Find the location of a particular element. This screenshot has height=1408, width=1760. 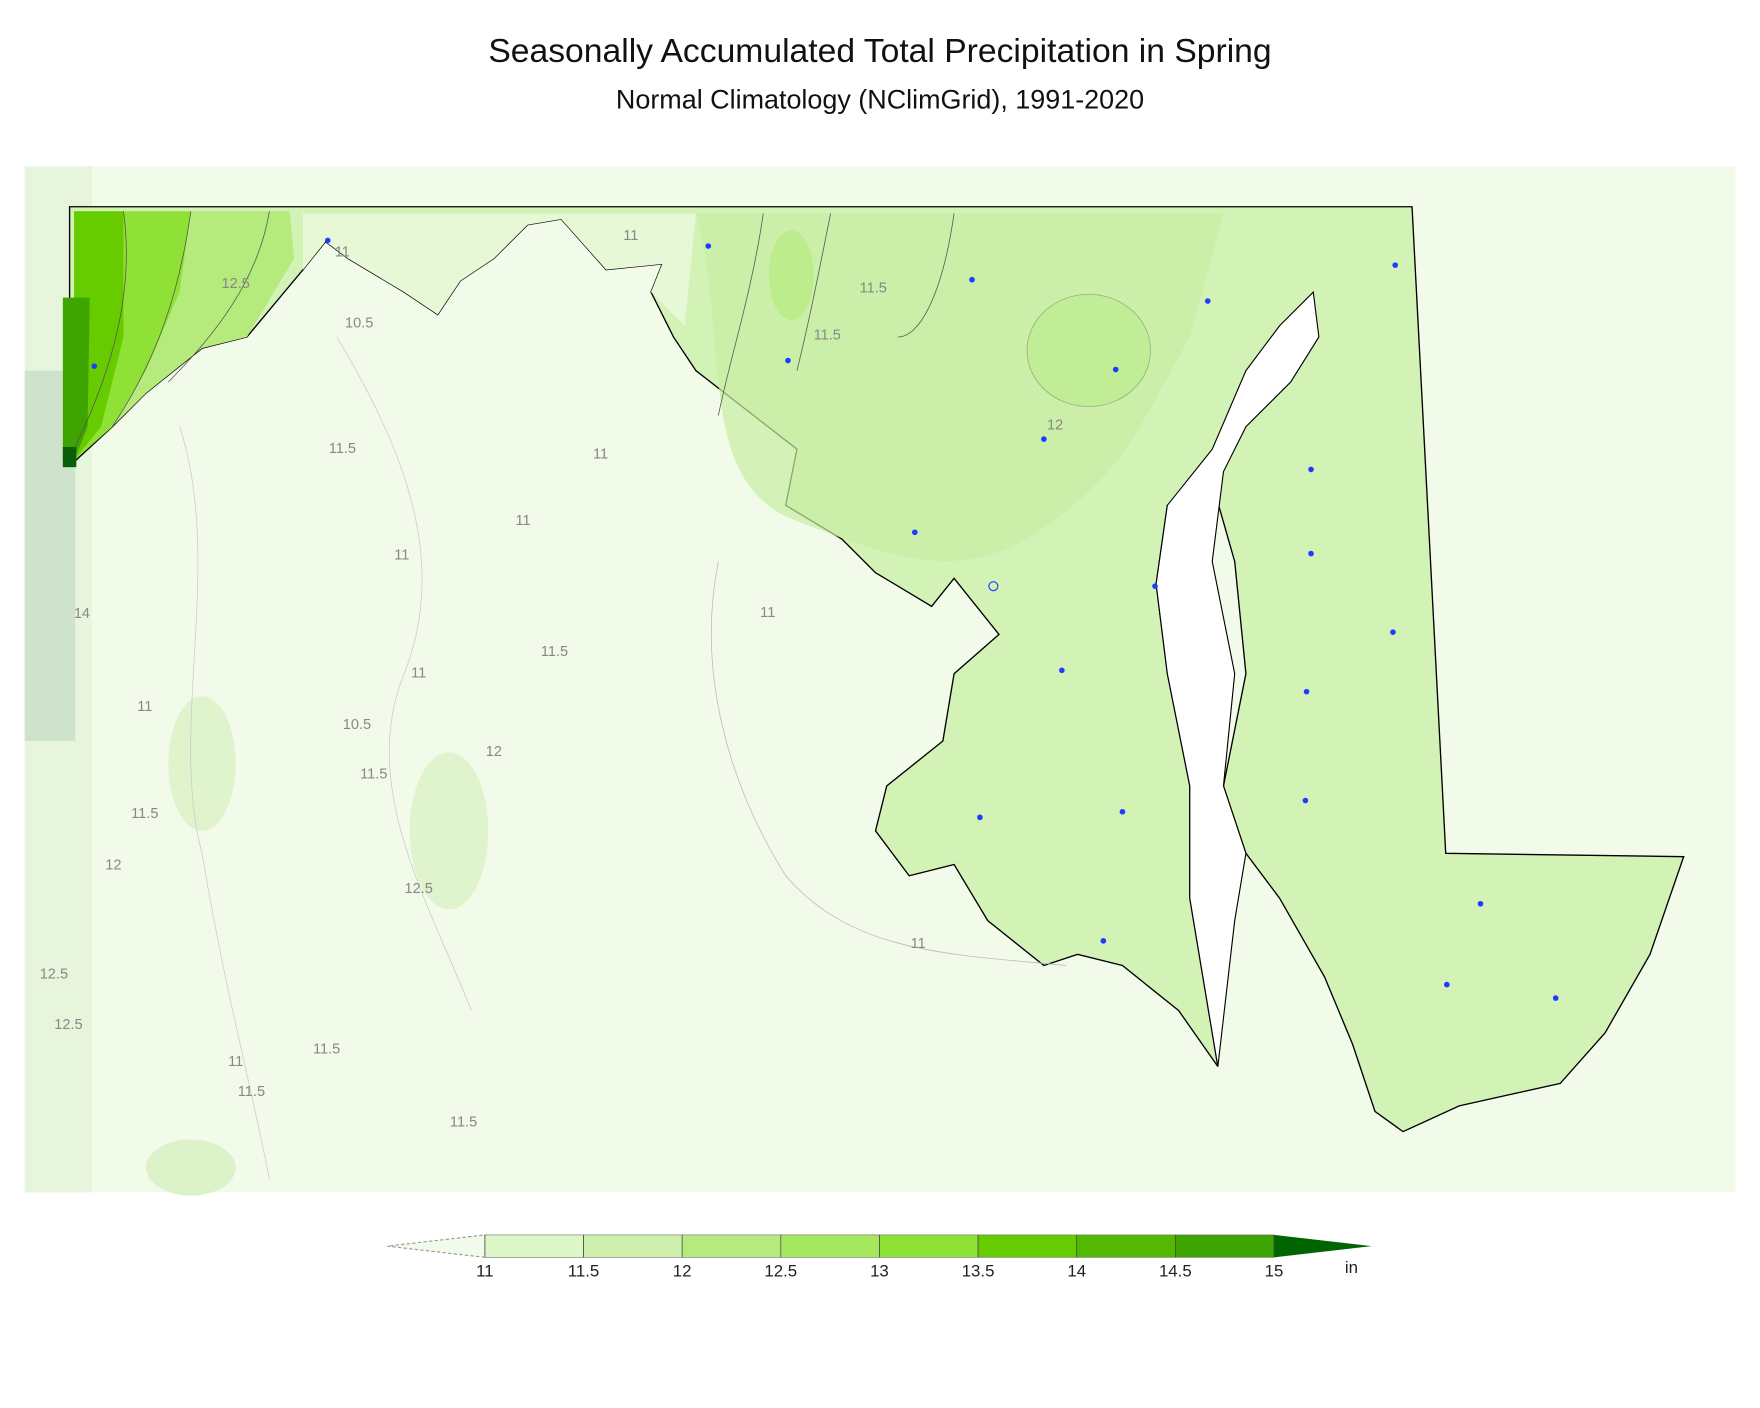

colorbar: 11 11.5 12 12.5 13 13.5 14 14.5 15 in is located at coordinates (879, 1257).